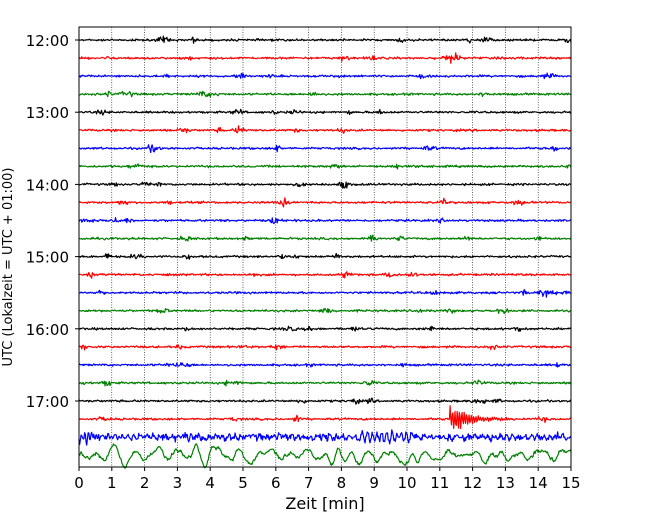  I want to click on x-axis-label: Zeit [min], so click(324, 503).